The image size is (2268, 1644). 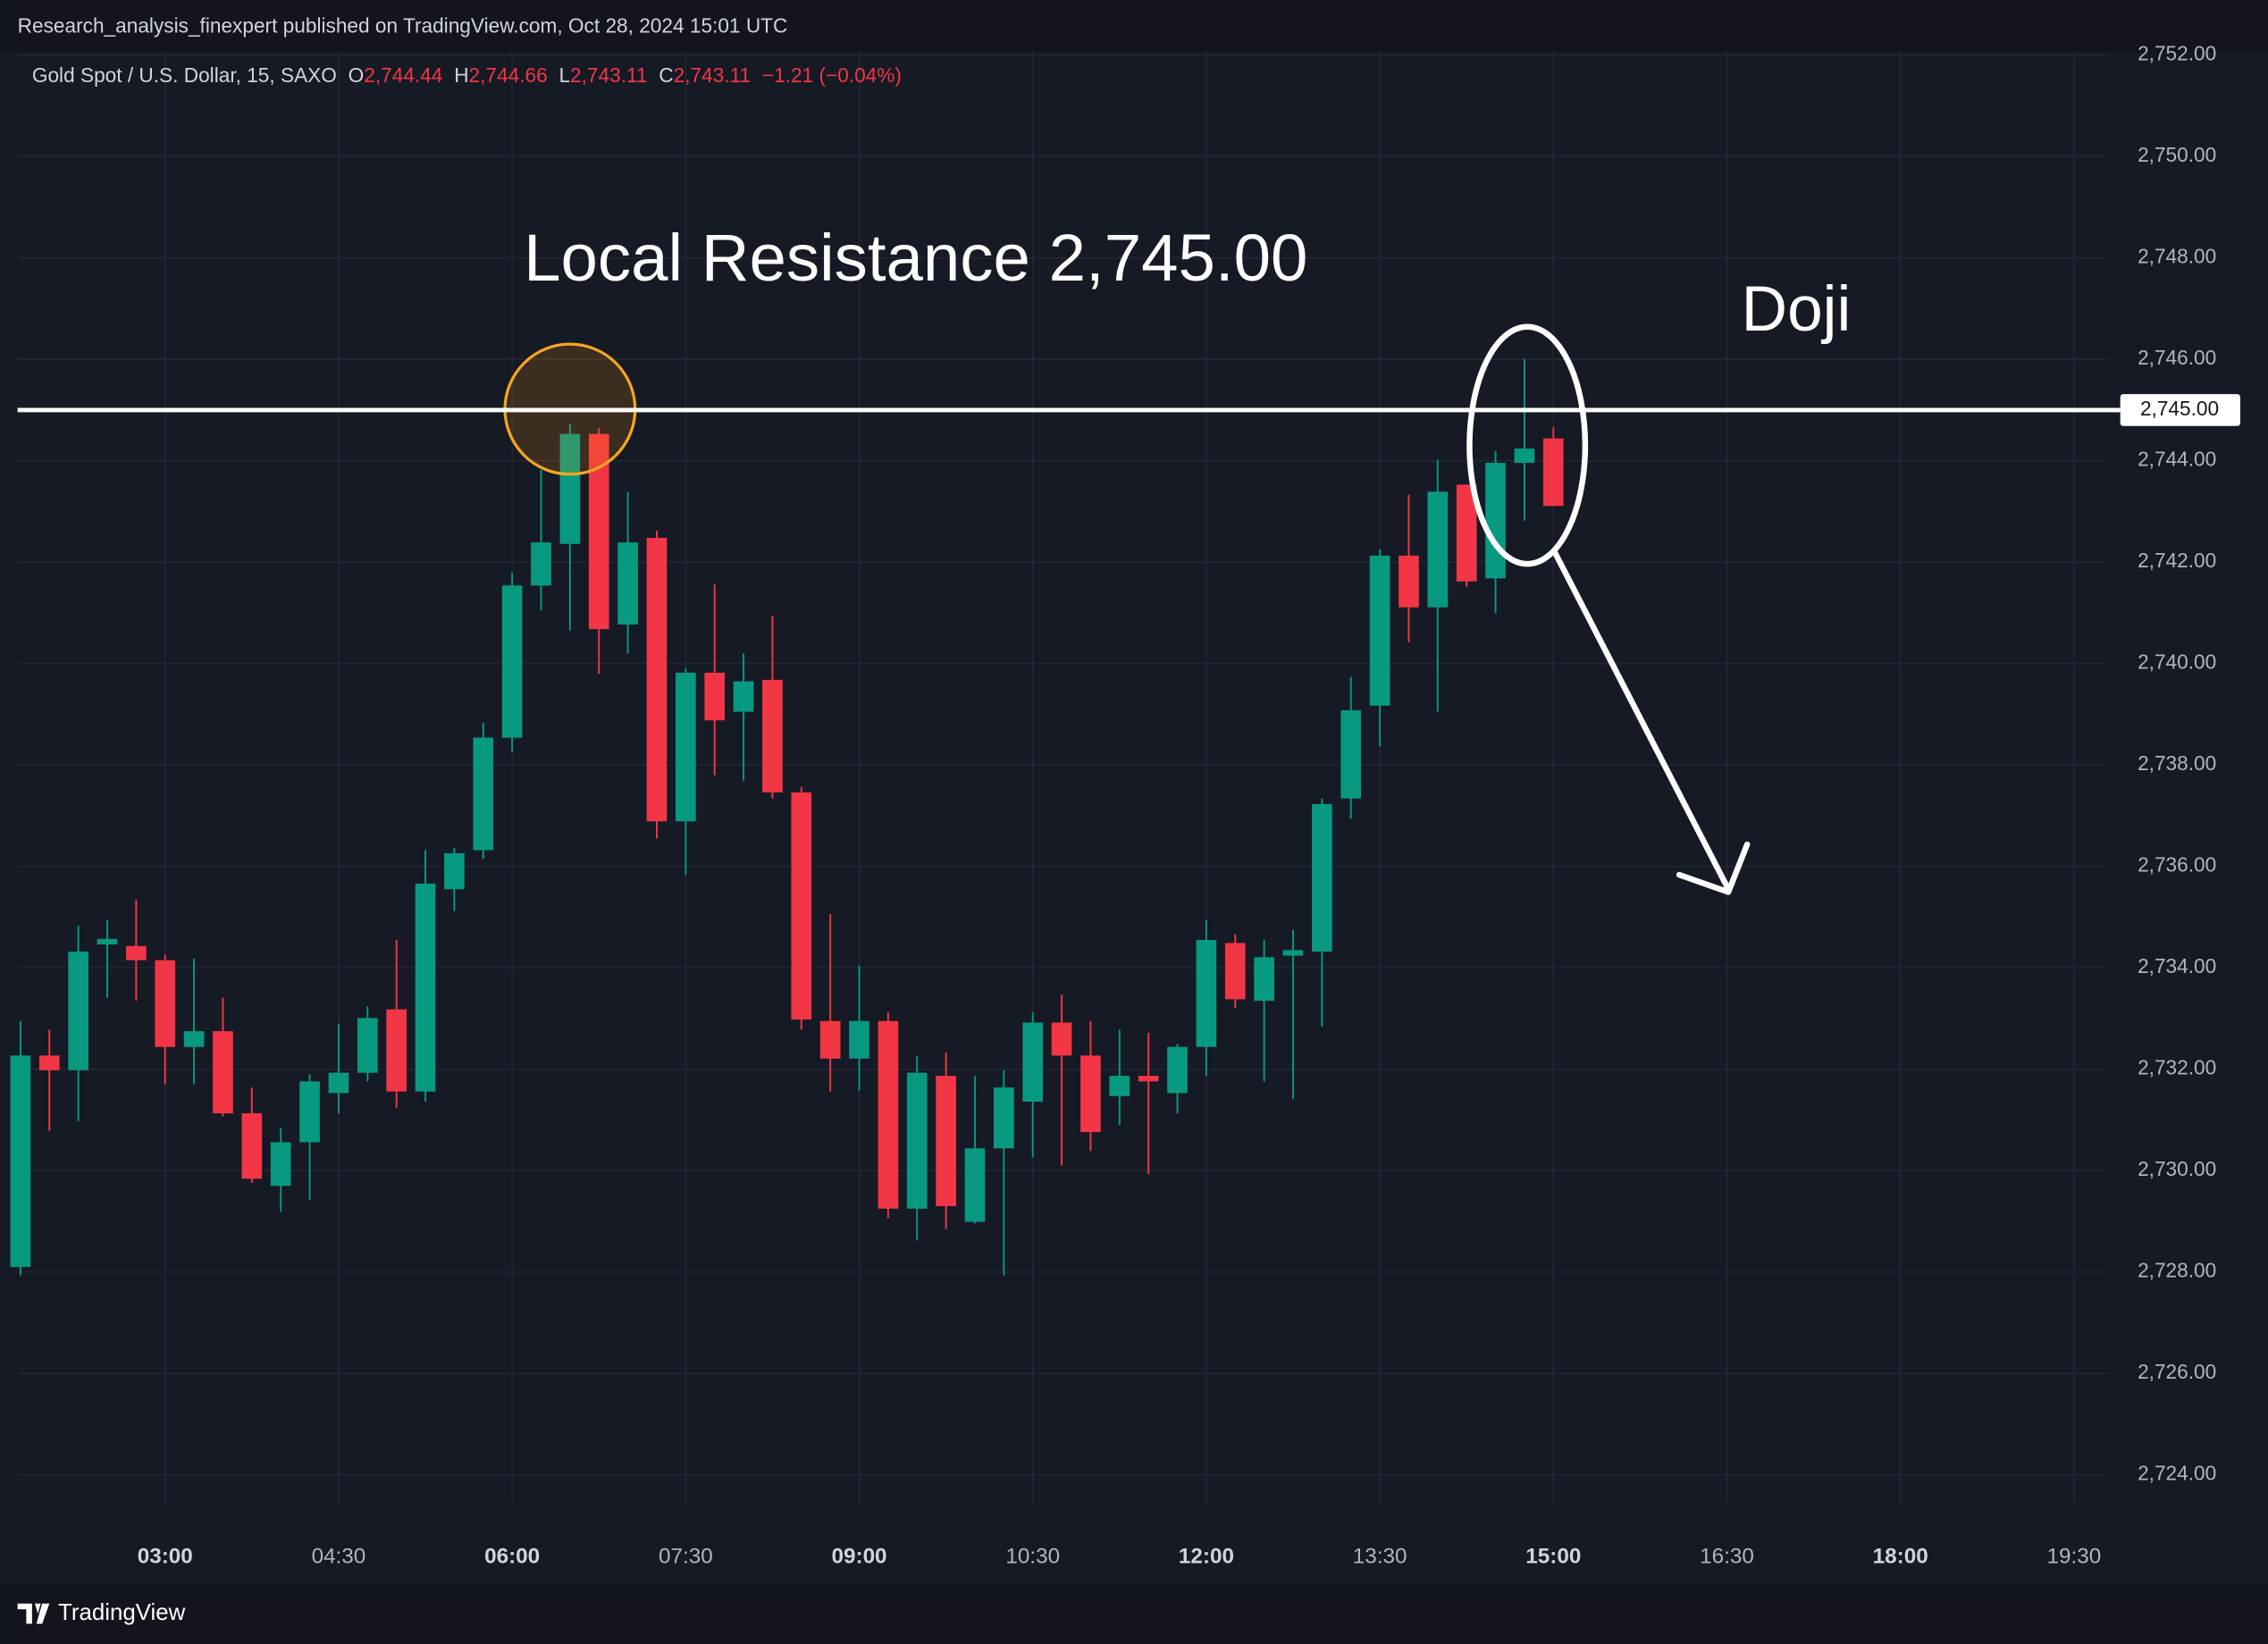 I want to click on x-tick-label: 03:00, so click(x=165, y=1556).